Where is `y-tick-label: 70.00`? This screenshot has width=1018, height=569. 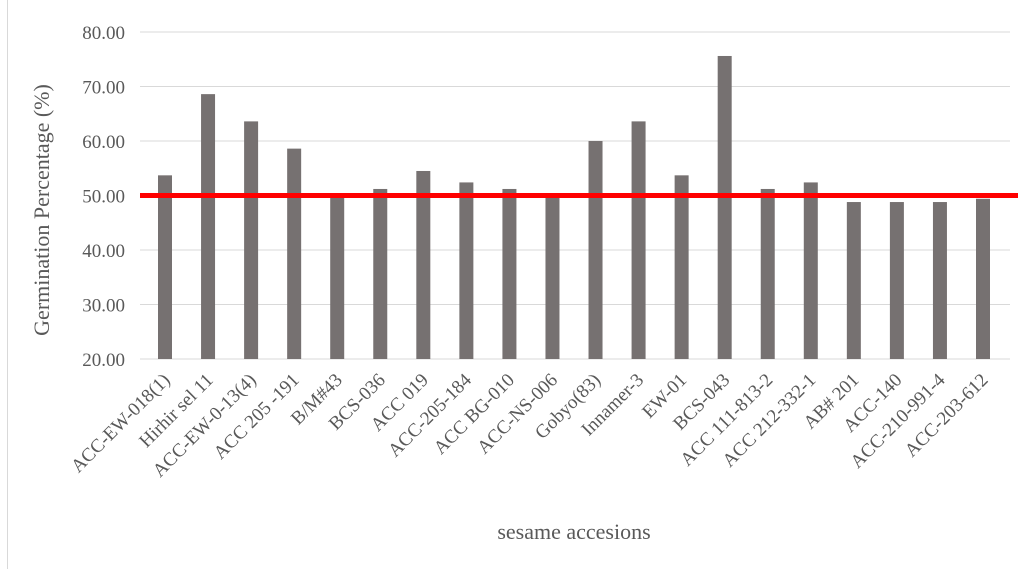
y-tick-label: 70.00 is located at coordinates (103, 88).